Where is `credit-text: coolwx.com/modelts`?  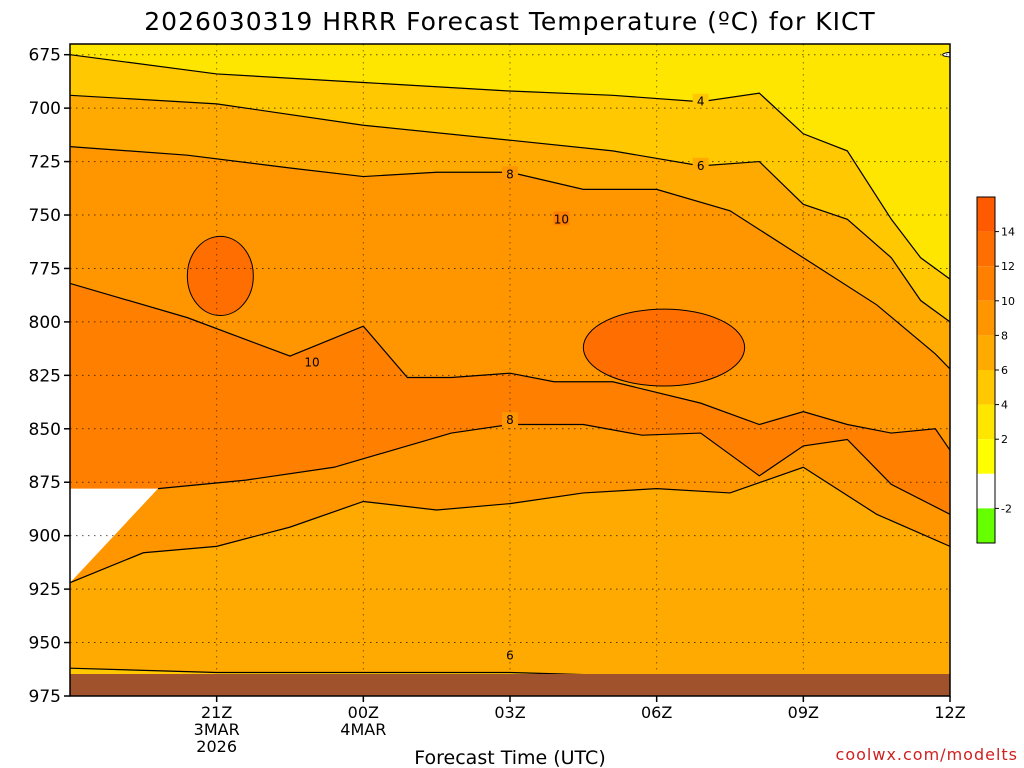 credit-text: coolwx.com/modelts is located at coordinates (927, 754).